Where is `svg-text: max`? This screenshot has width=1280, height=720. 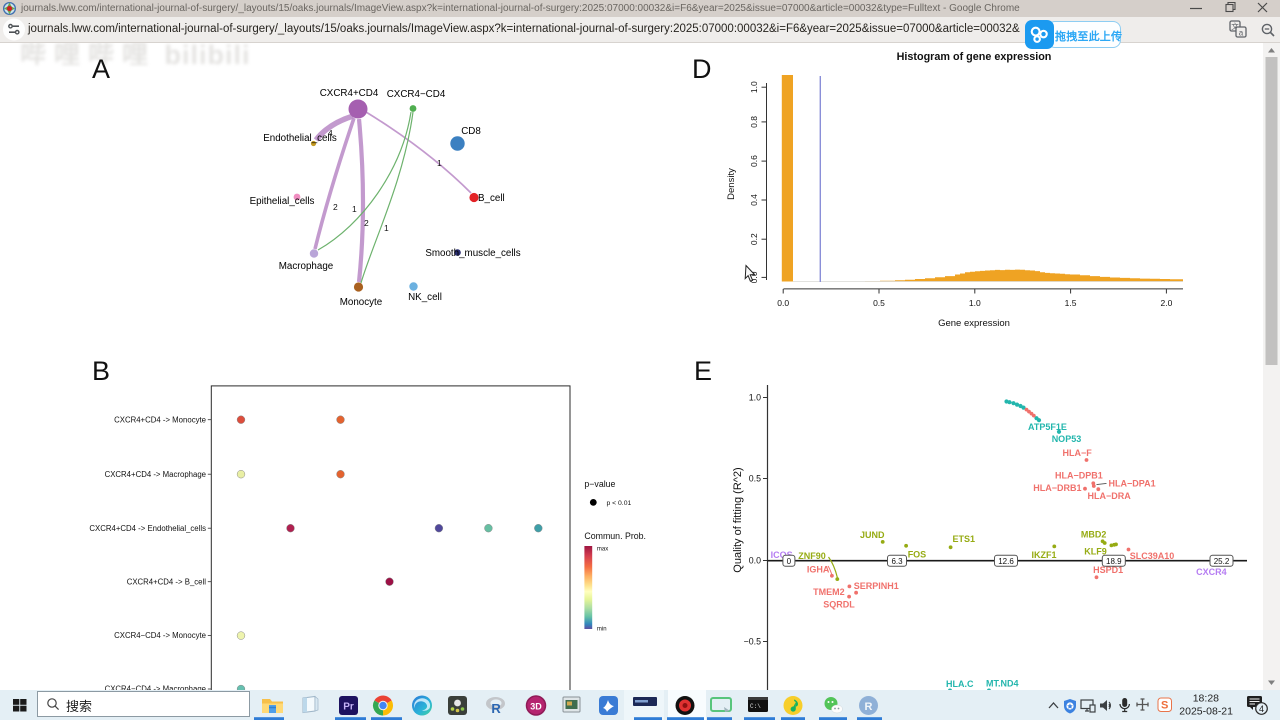 svg-text: max is located at coordinates (602, 550).